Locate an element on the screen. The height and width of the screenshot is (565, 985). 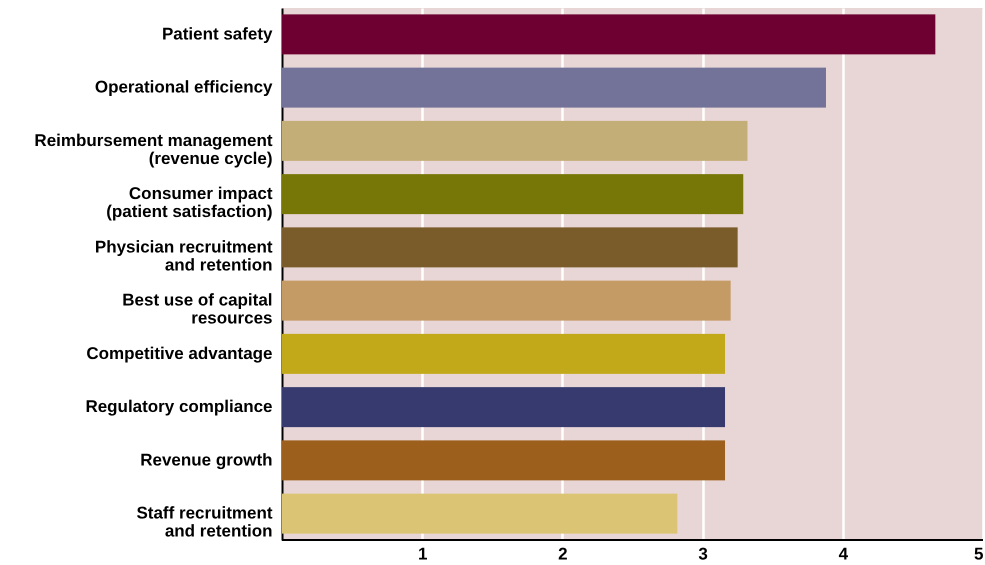
y-tick-label: Regulatory compliance is located at coordinates (178, 406).